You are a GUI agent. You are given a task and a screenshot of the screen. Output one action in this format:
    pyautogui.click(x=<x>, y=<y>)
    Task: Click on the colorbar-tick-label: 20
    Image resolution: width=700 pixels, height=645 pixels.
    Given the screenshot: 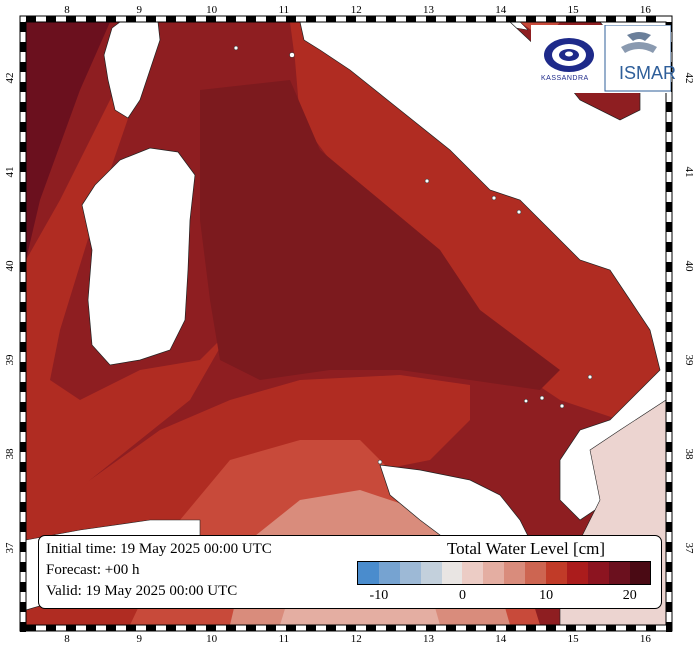 What is the action you would take?
    pyautogui.click(x=629, y=595)
    